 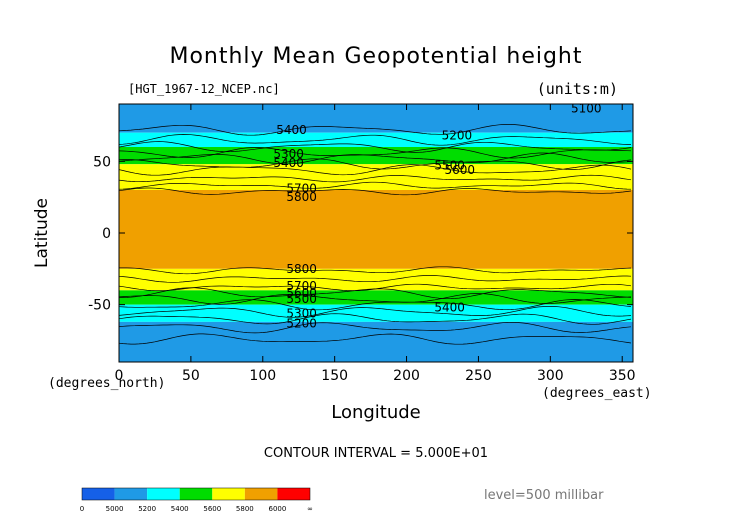 I want to click on x-tick-label: 200, so click(x=406, y=376).